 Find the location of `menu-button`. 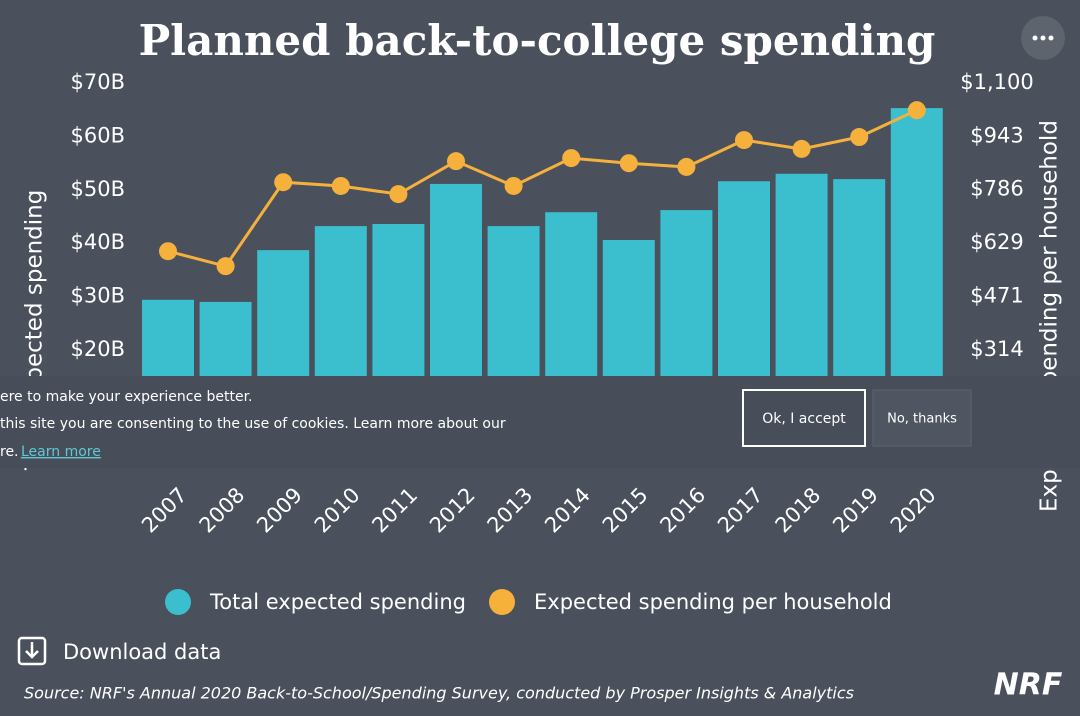

menu-button is located at coordinates (1043, 38).